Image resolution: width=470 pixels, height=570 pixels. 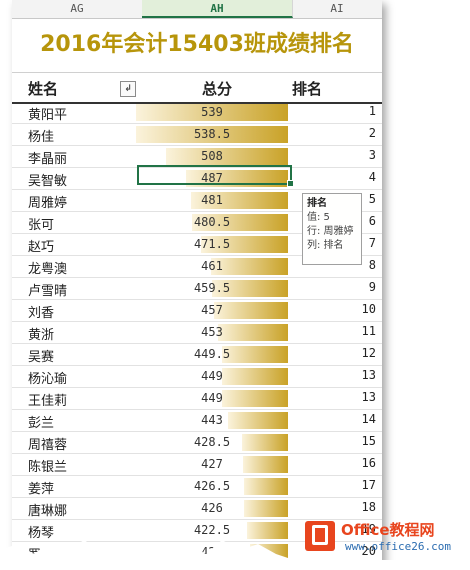 I want to click on student-name-cell: 杨琴, so click(x=41, y=533).